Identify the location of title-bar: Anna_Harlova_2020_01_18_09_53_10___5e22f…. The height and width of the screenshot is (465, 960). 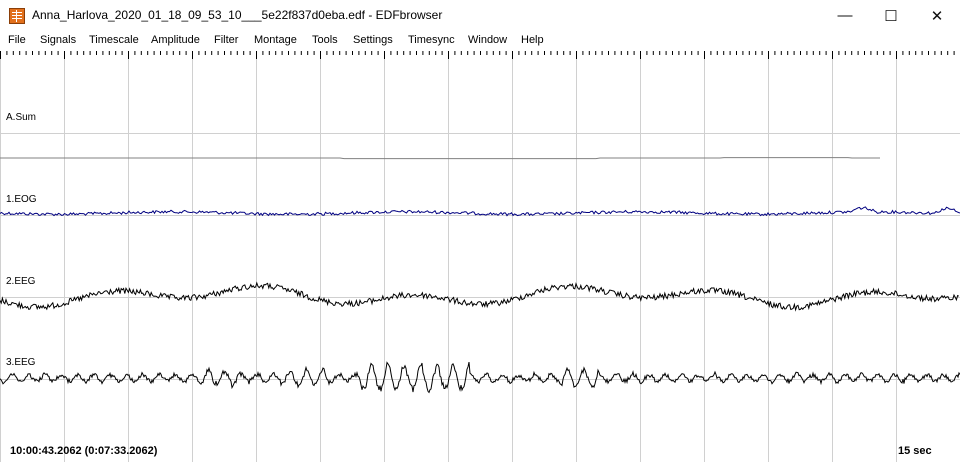
(480, 15).